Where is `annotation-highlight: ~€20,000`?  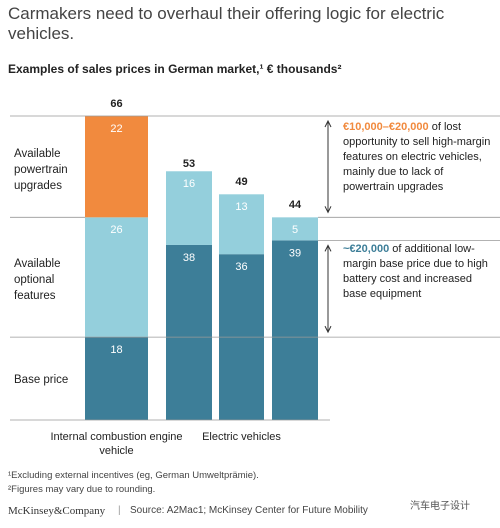
annotation-highlight: ~€20,000 is located at coordinates (366, 249).